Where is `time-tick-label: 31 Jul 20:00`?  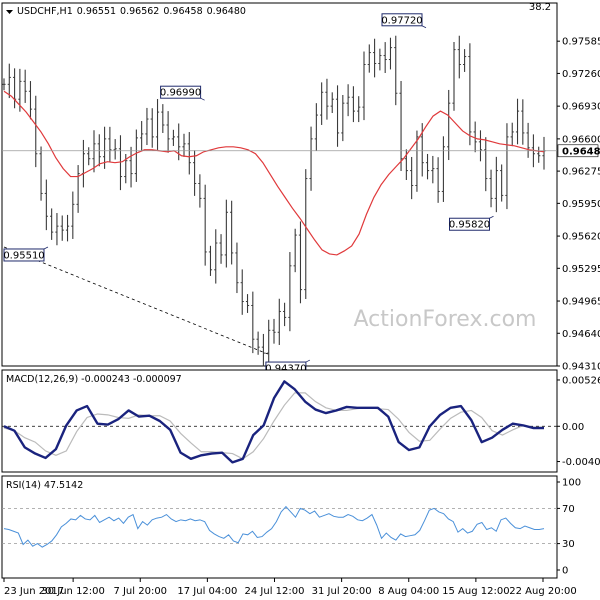 time-tick-label: 31 Jul 20:00 is located at coordinates (342, 591).